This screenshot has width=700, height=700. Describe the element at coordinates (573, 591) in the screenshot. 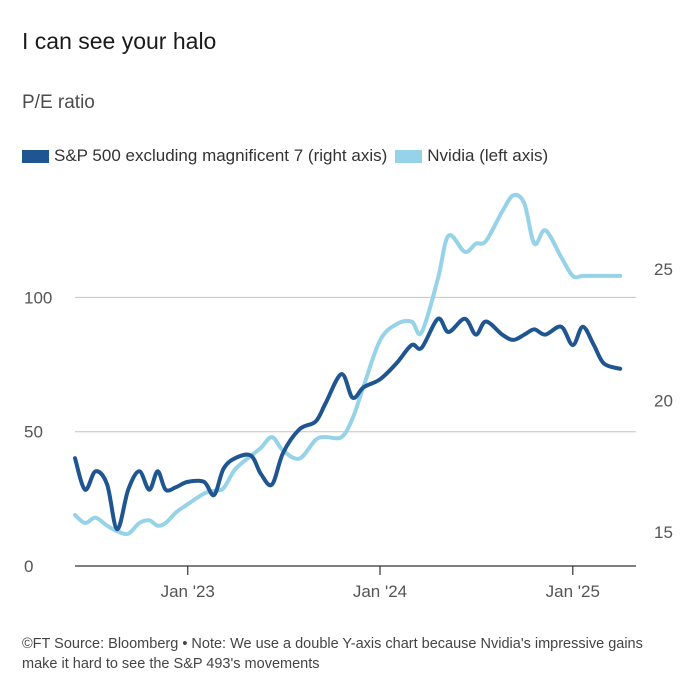

I see `x-tick-label: Jan '25` at that location.